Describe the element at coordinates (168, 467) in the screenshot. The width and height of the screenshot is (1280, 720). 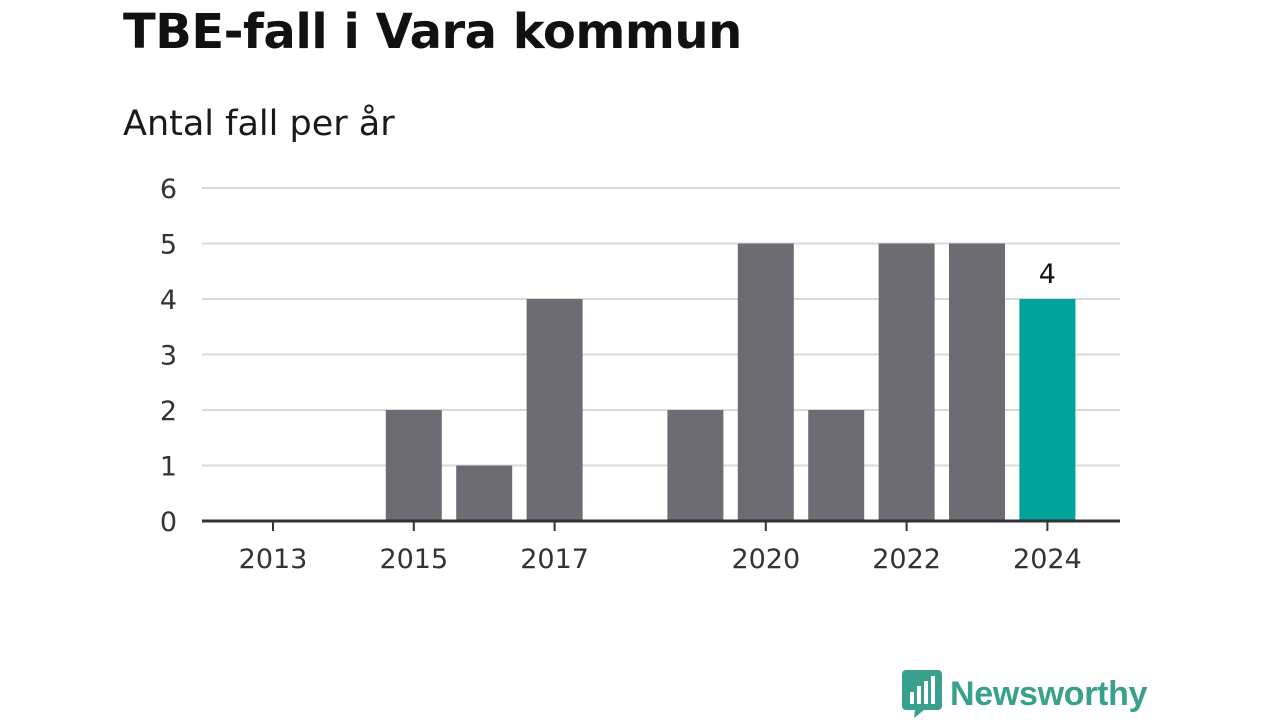
I see `y-tick-label: 1` at that location.